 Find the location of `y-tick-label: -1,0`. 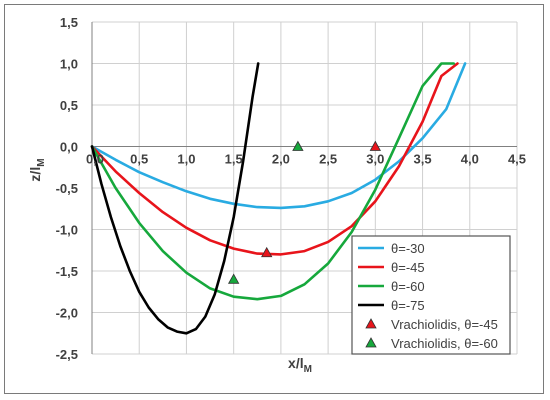

y-tick-label: -1,0 is located at coordinates (67, 230).